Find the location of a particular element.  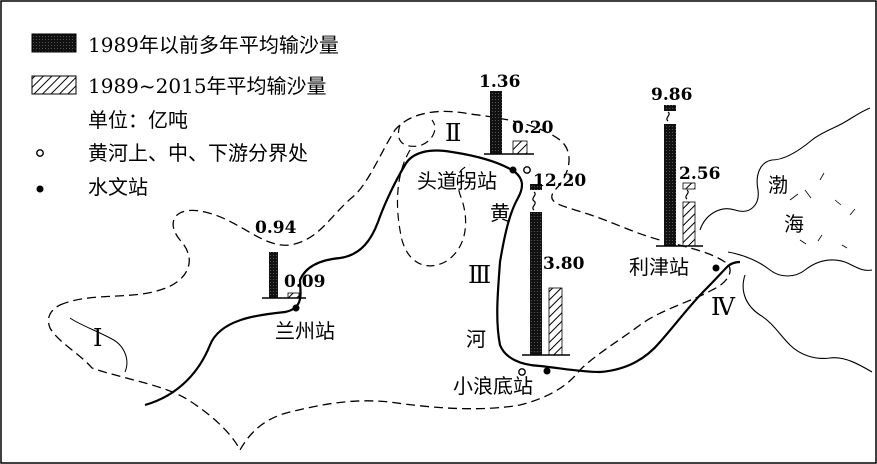

station-name-toudaoguai: 头道拐站 is located at coordinates (457, 181).